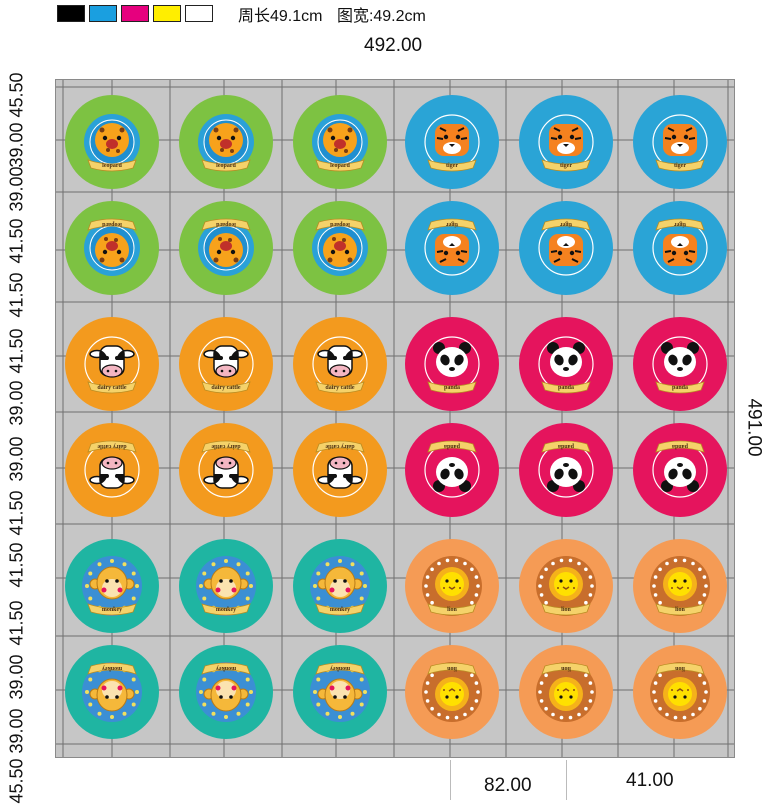  Describe the element at coordinates (450, 780) in the screenshot. I see `bottom-tick-line` at that location.